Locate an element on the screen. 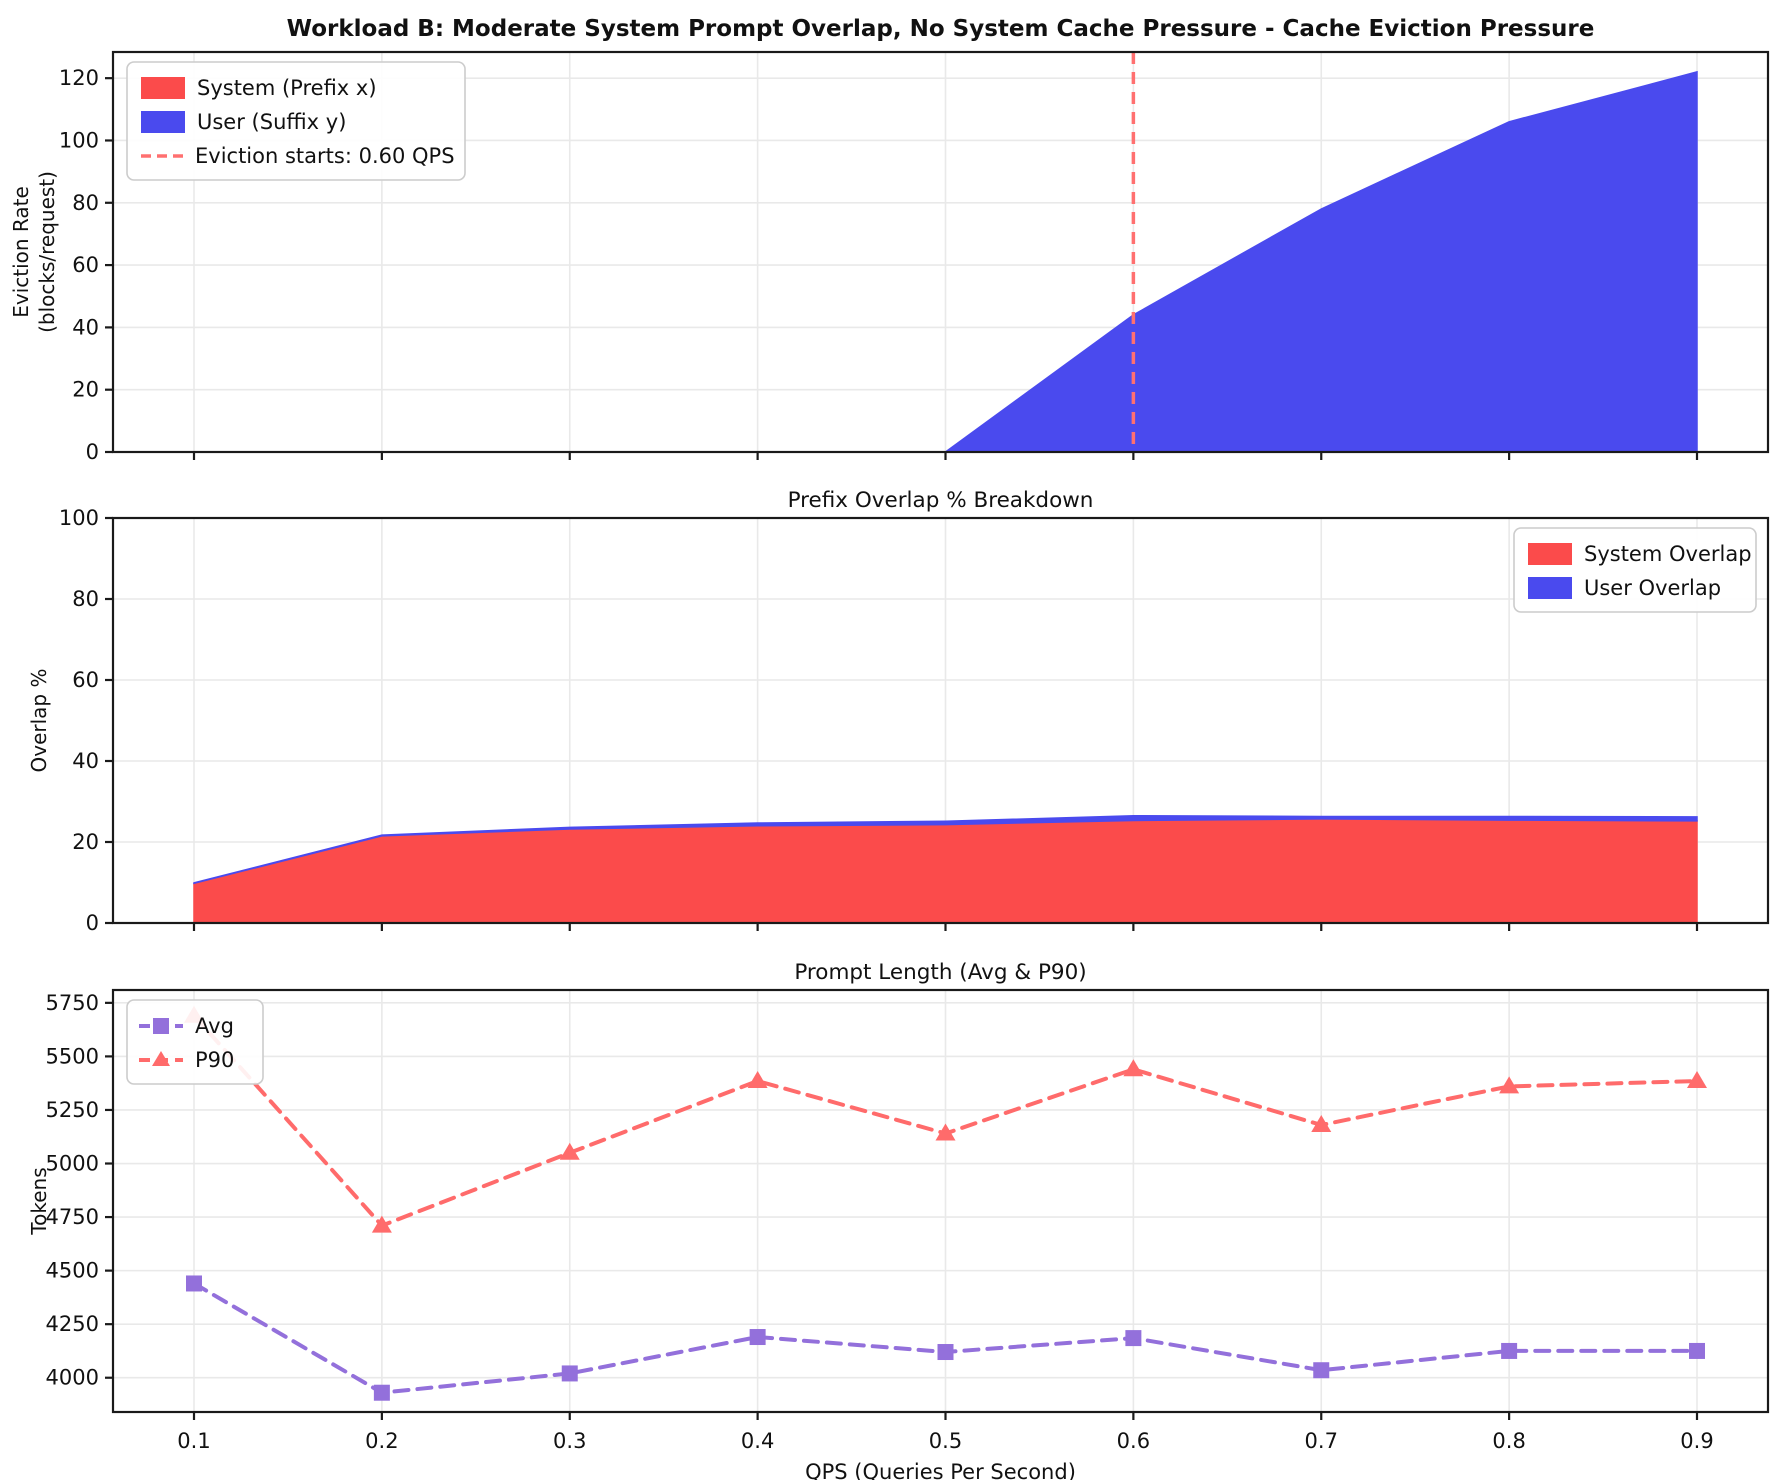 The image size is (1783, 1480). x-tick-label: 0.4 is located at coordinates (757, 1441).